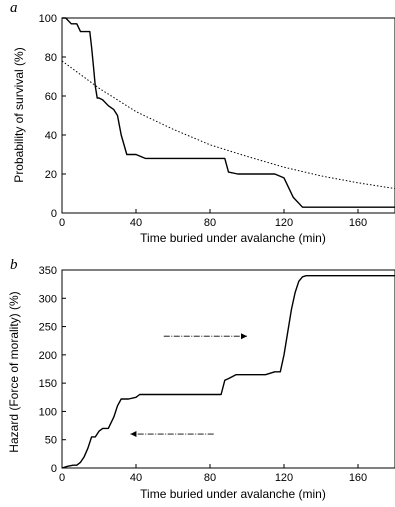  I want to click on panel-a-y-tick-label: 20, so click(51, 175).